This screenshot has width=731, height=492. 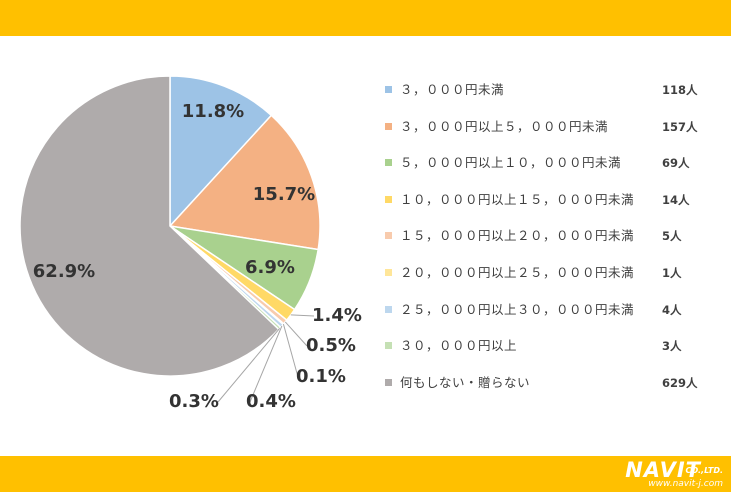 What do you see at coordinates (452, 89) in the screenshot?
I see `legend-label: ３，０００円未満` at bounding box center [452, 89].